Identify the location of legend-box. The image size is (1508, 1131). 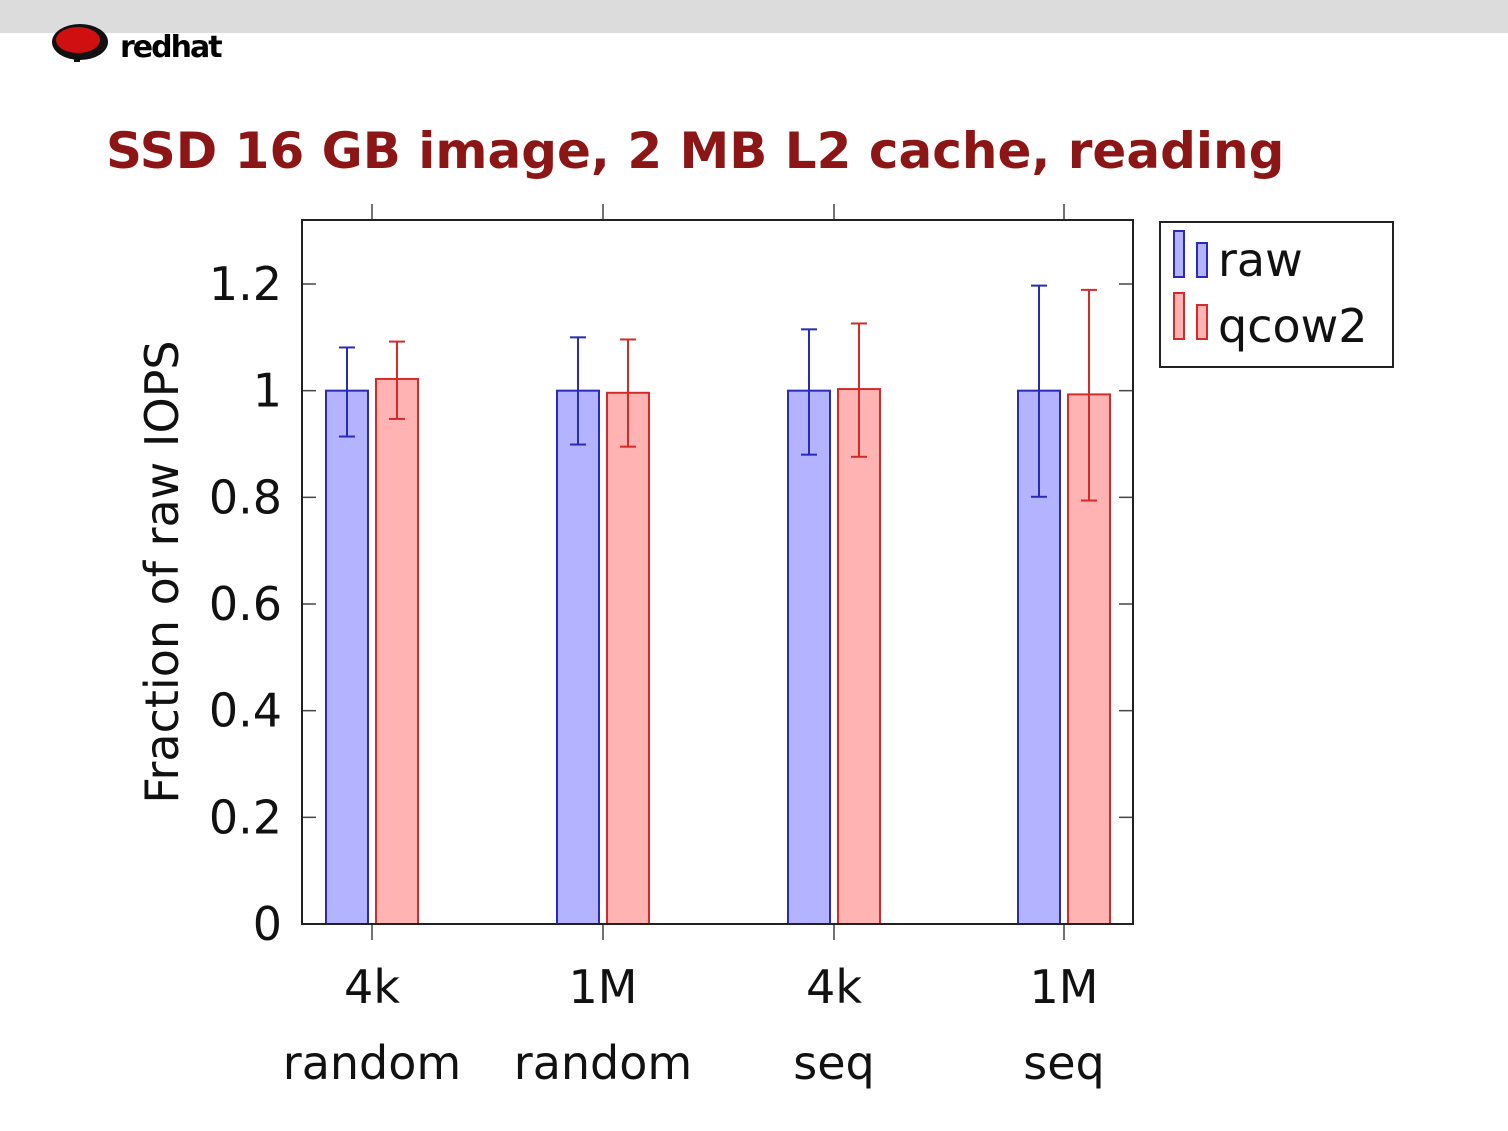
(1276, 294).